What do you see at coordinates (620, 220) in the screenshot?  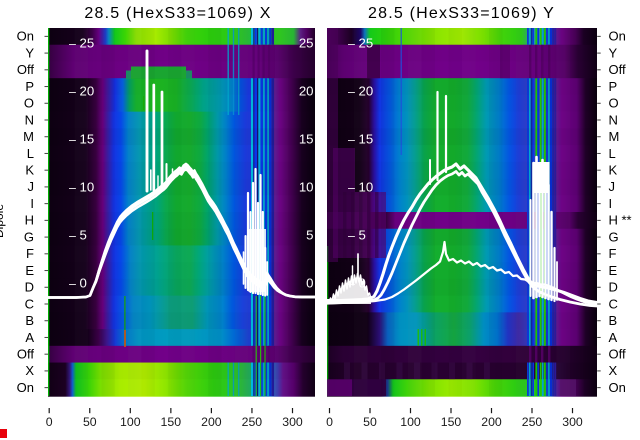 I see `svg-text: H **` at bounding box center [620, 220].